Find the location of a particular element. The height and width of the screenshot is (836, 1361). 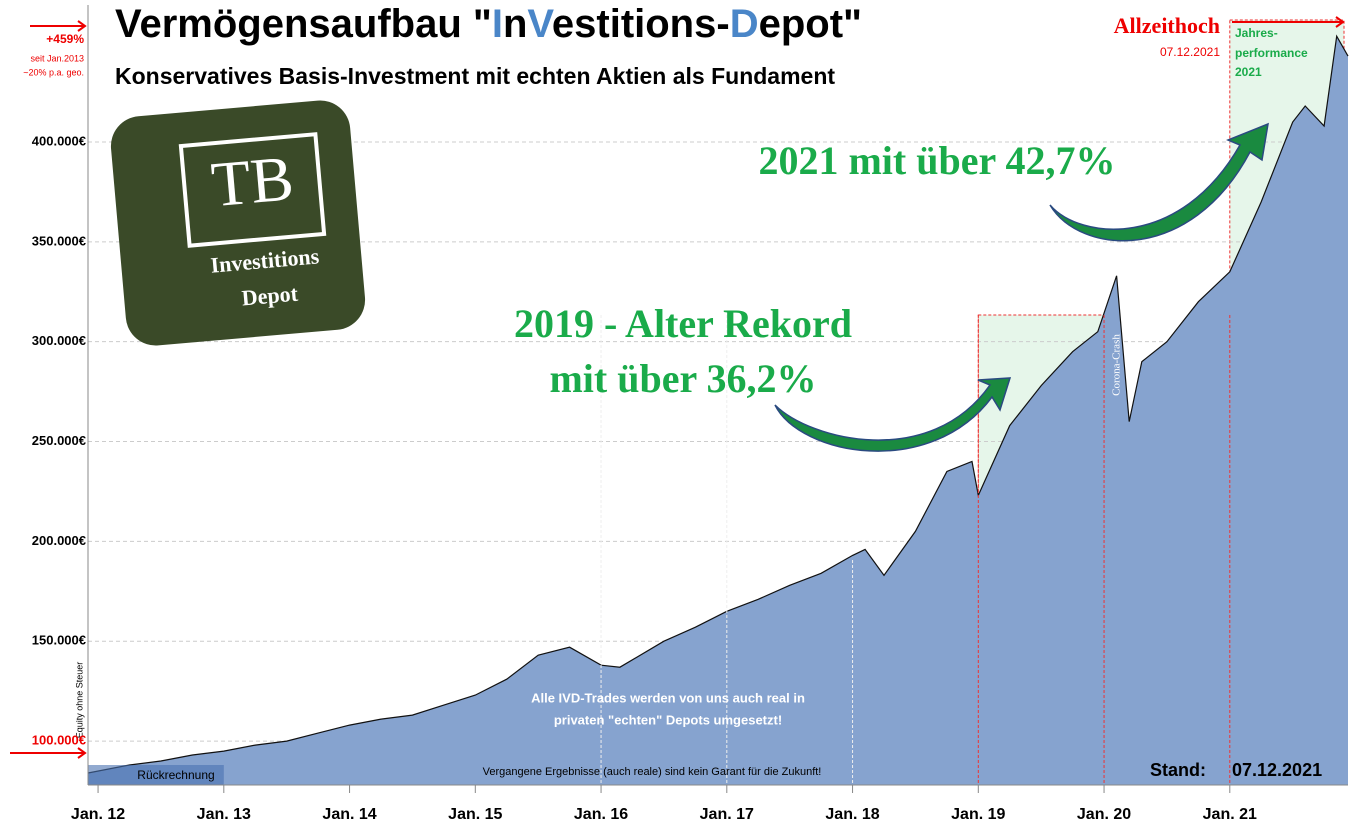

y-axis-label: Equity ohne Steuer is located at coordinates (79, 700).